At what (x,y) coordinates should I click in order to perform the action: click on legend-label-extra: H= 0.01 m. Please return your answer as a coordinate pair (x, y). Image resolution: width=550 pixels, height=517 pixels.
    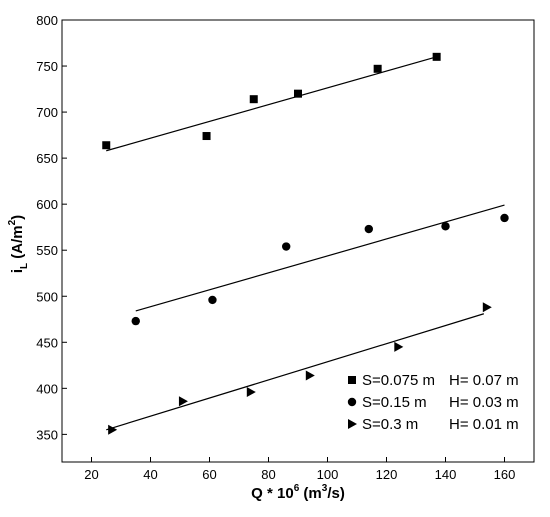
    Looking at the image, I should click on (484, 424).